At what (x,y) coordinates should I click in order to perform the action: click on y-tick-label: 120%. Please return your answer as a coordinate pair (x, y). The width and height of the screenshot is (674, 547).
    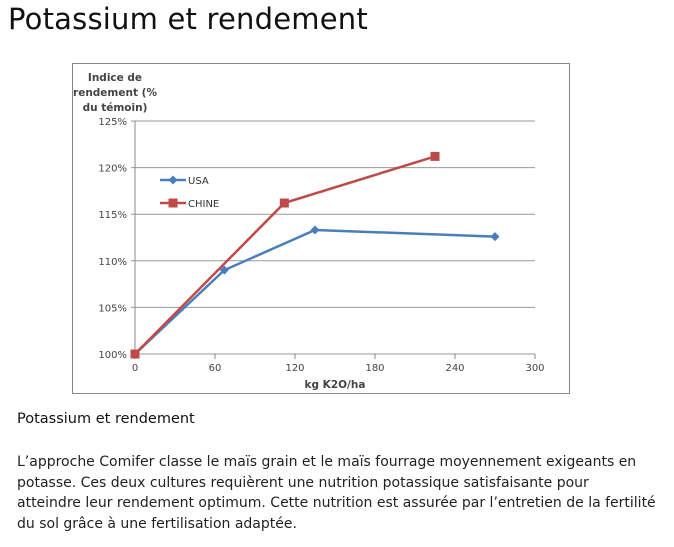
    Looking at the image, I should click on (112, 169).